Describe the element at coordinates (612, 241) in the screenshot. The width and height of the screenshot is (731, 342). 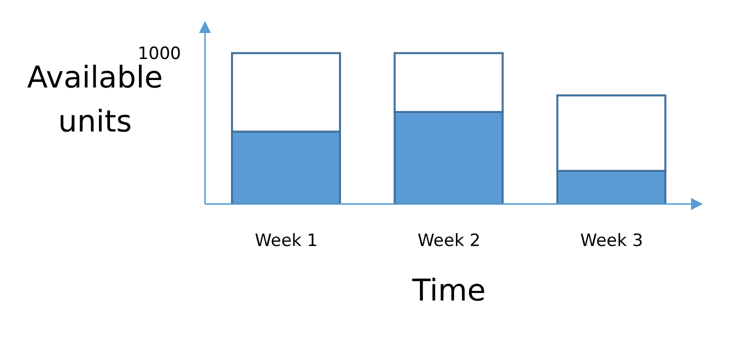
I see `x-tick-label: Week 3` at that location.